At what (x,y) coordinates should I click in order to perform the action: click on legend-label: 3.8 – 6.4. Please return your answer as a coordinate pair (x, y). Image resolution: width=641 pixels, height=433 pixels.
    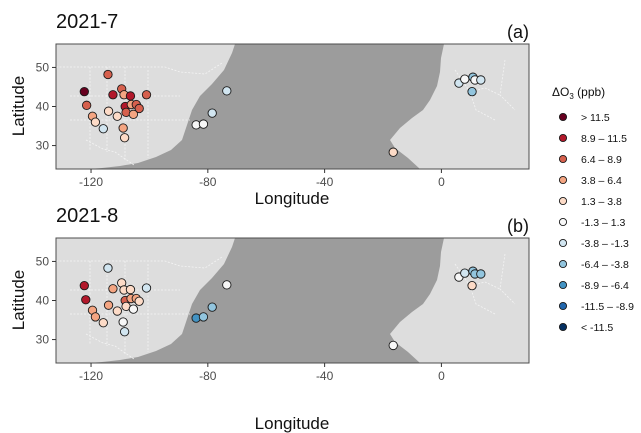
    Looking at the image, I should click on (601, 181).